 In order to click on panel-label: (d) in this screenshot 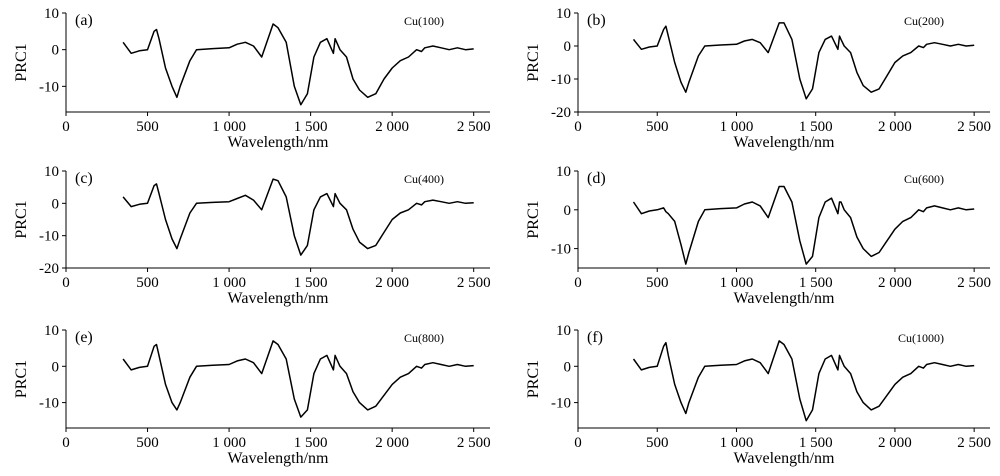, I will do `click(596, 178)`.